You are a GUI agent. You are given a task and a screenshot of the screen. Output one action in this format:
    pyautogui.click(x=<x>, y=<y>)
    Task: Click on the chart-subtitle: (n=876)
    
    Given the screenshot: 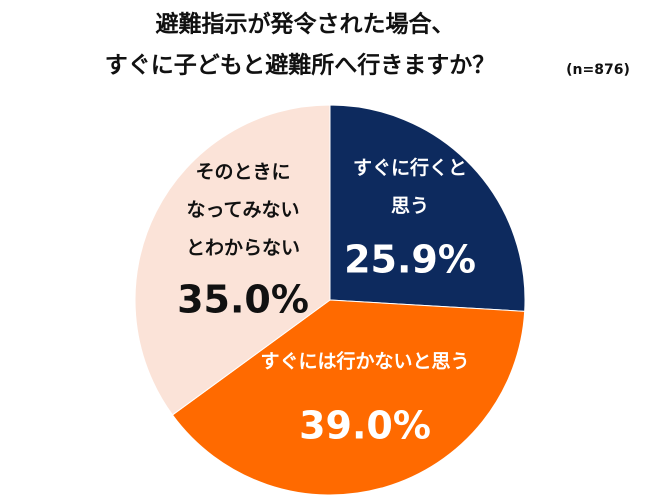 What is the action you would take?
    pyautogui.click(x=598, y=70)
    